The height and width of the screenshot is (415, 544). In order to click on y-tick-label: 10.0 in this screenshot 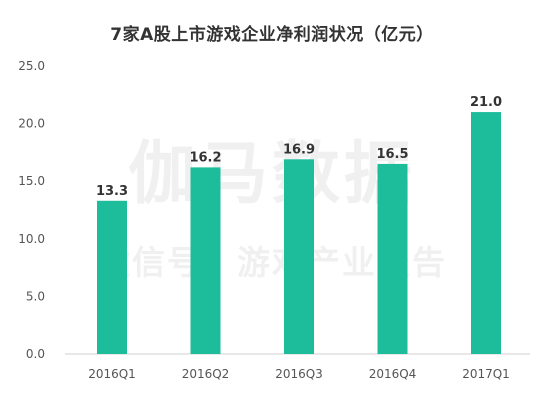, I will do `click(31, 239)`.